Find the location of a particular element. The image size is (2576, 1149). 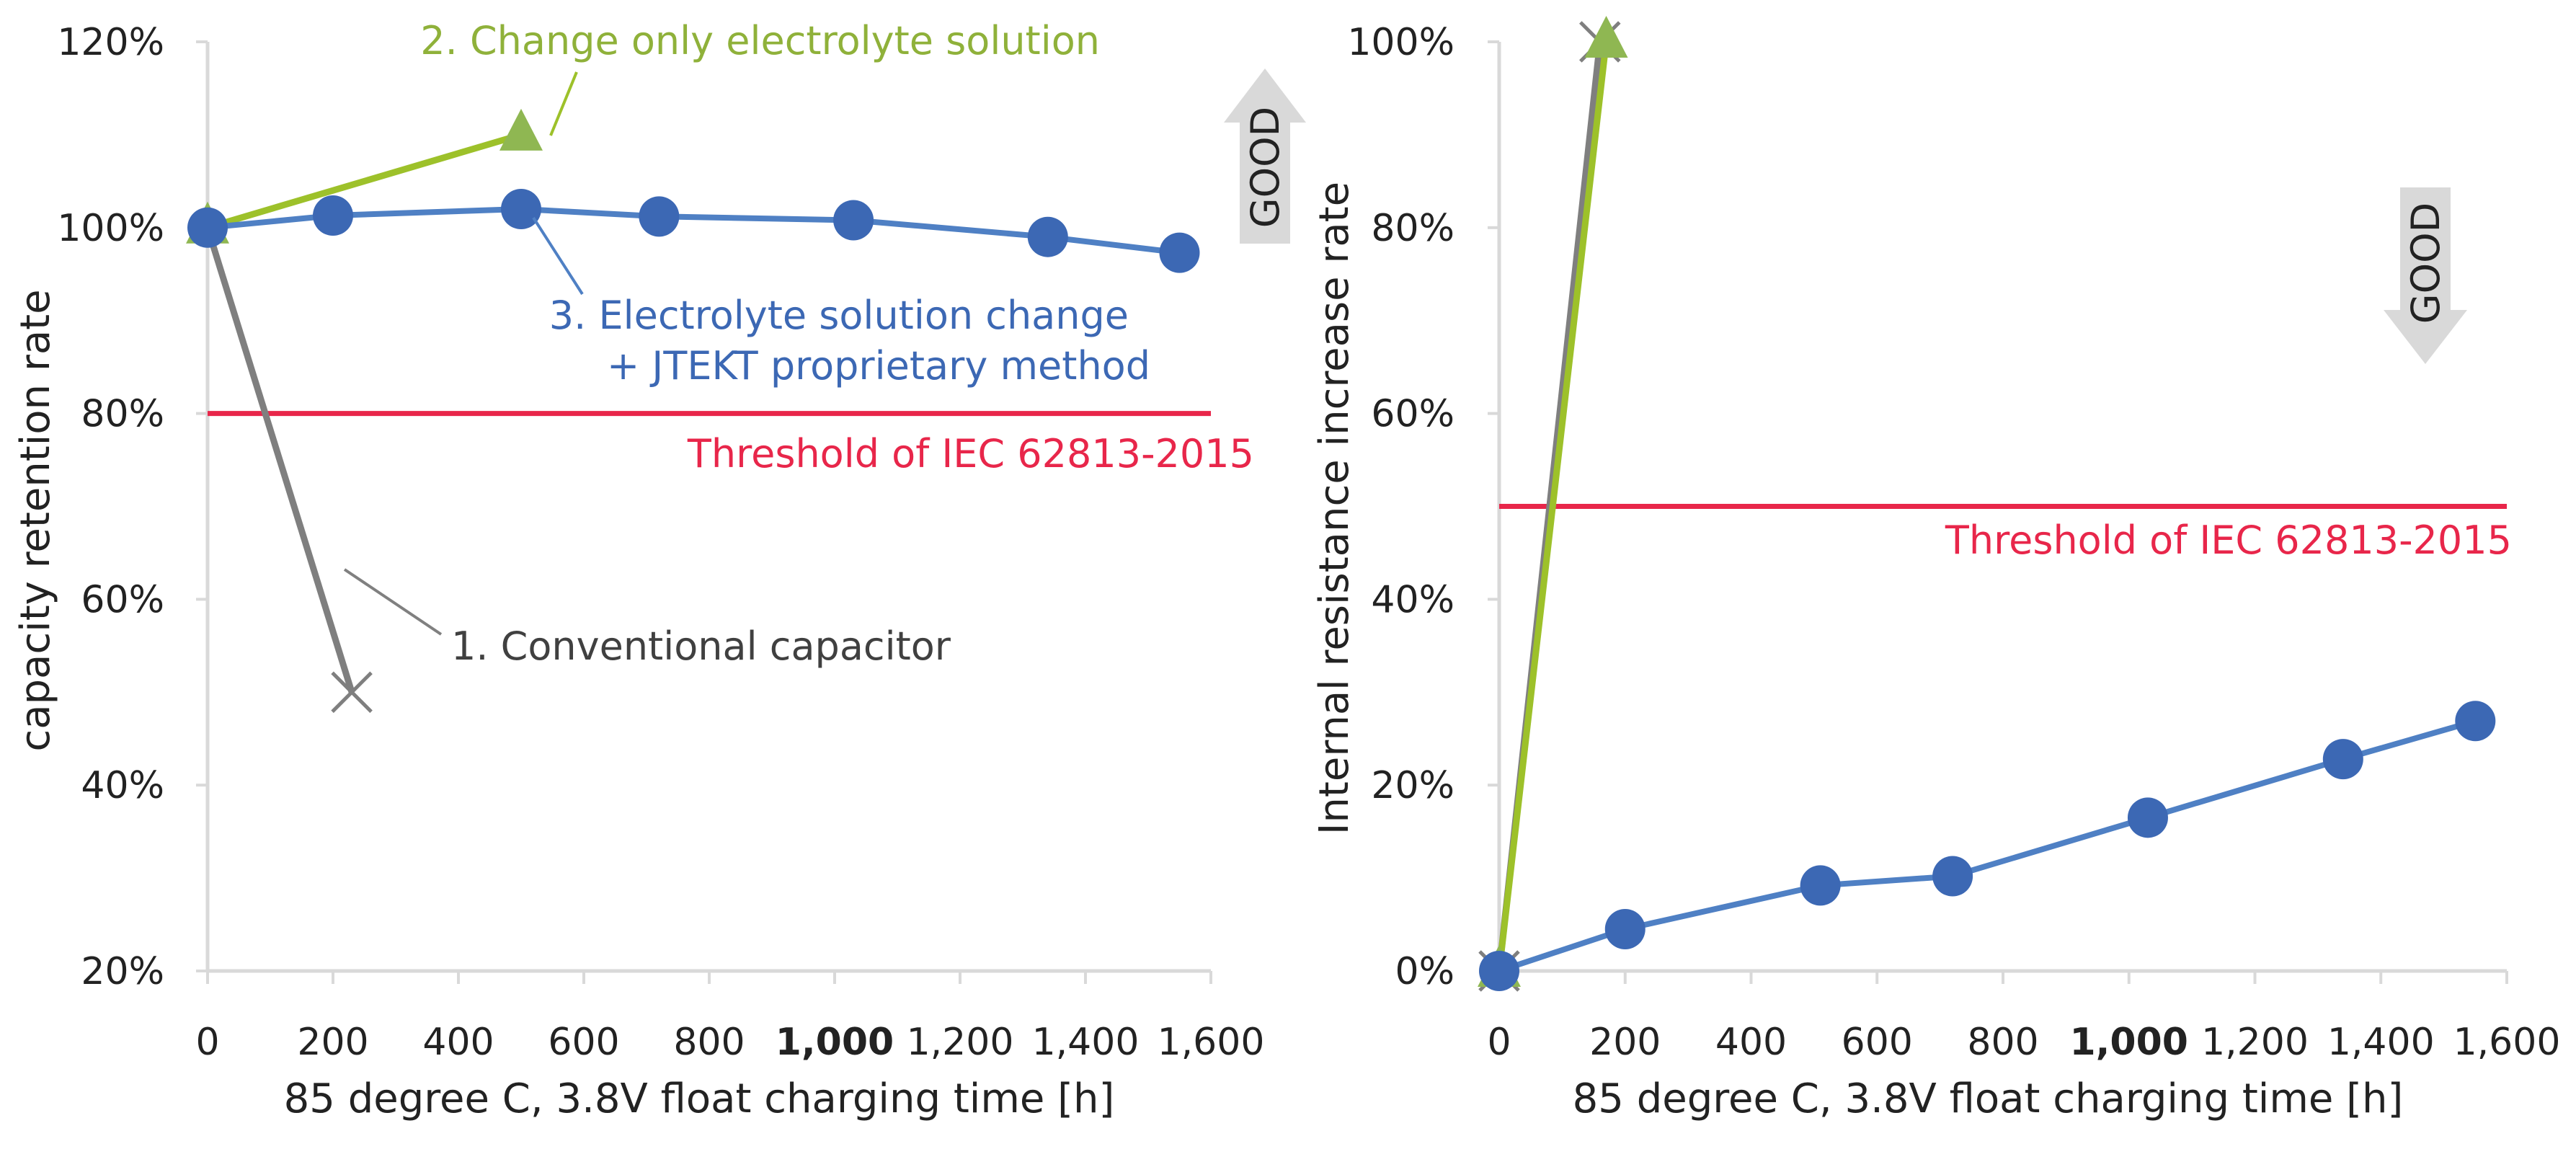

chart2-x-tick-label: 600 is located at coordinates (1877, 1042).